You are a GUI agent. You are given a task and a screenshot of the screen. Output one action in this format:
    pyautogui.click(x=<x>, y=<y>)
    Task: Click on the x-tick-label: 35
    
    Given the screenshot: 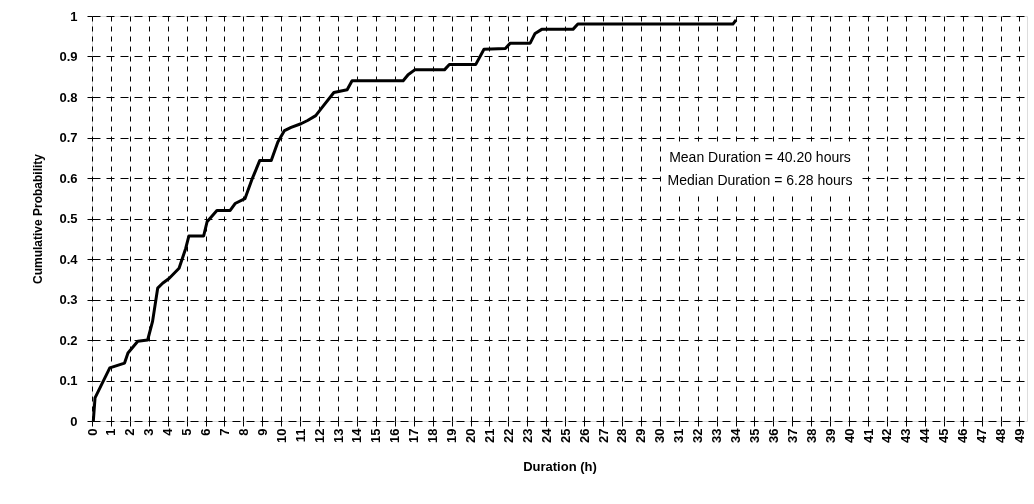 What is the action you would take?
    pyautogui.click(x=754, y=435)
    